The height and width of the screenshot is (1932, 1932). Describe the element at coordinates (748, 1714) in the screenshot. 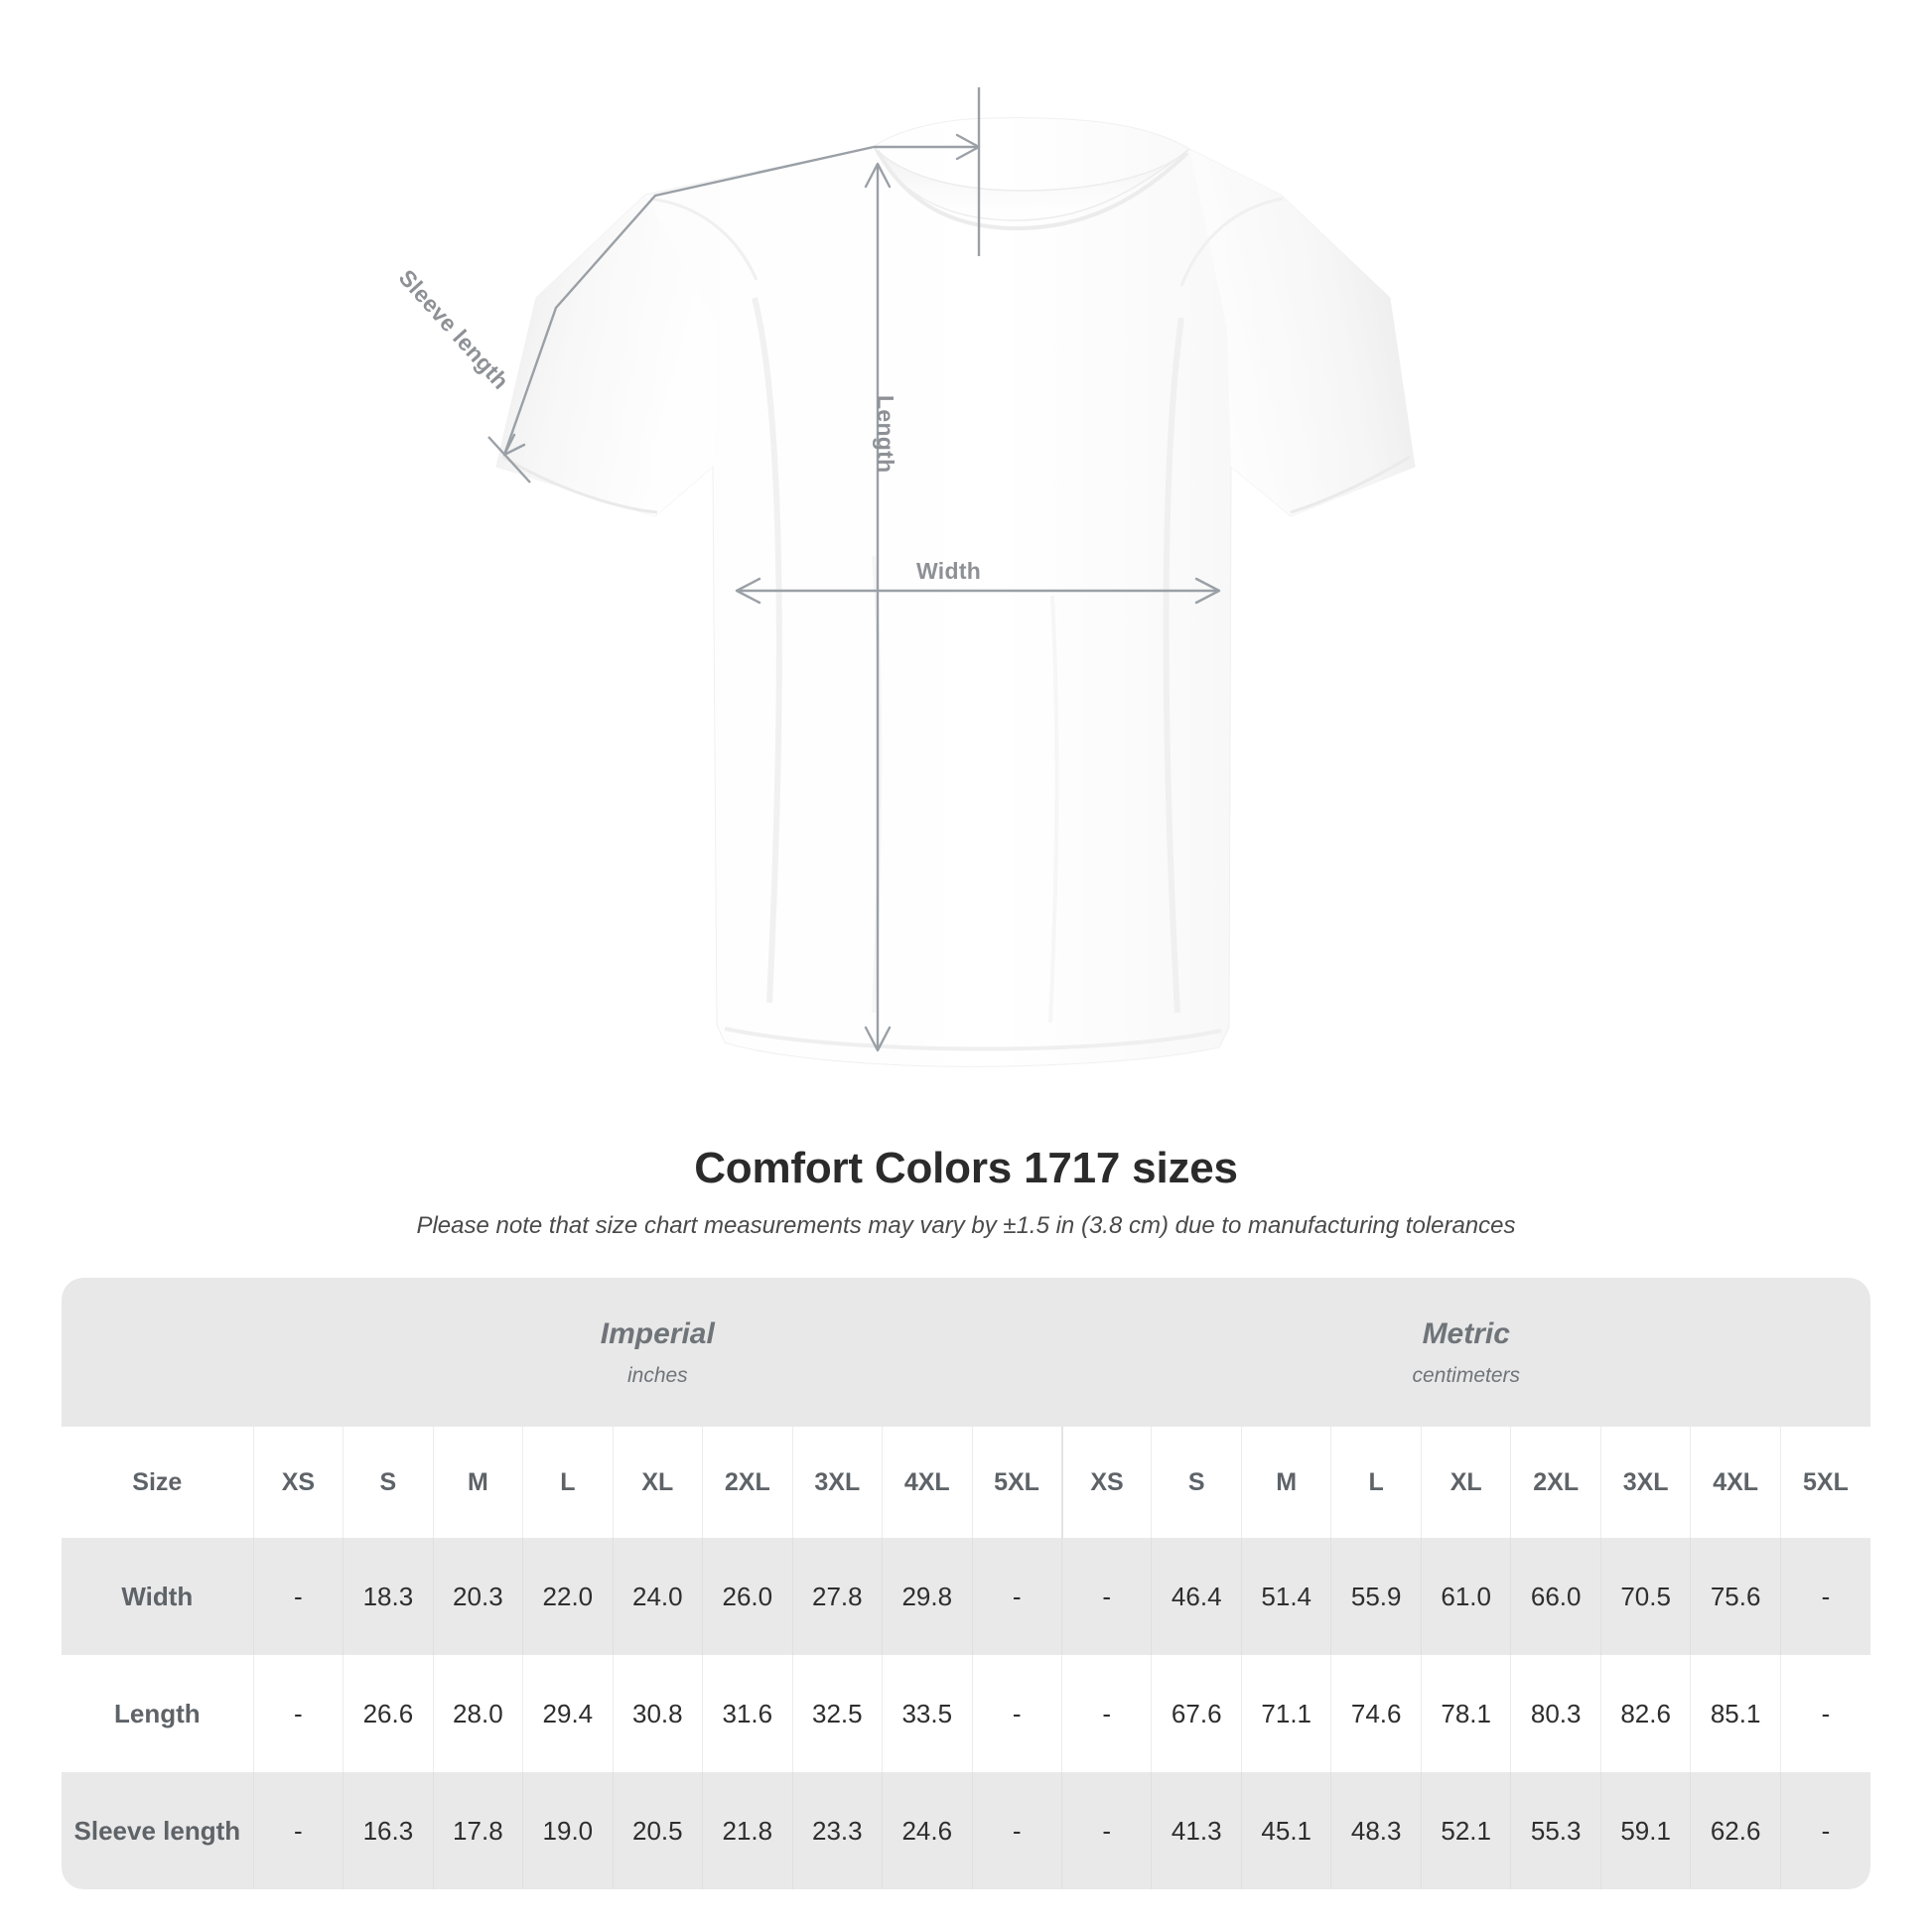

I see `cell-length-imperial-2xl: 31.6` at that location.